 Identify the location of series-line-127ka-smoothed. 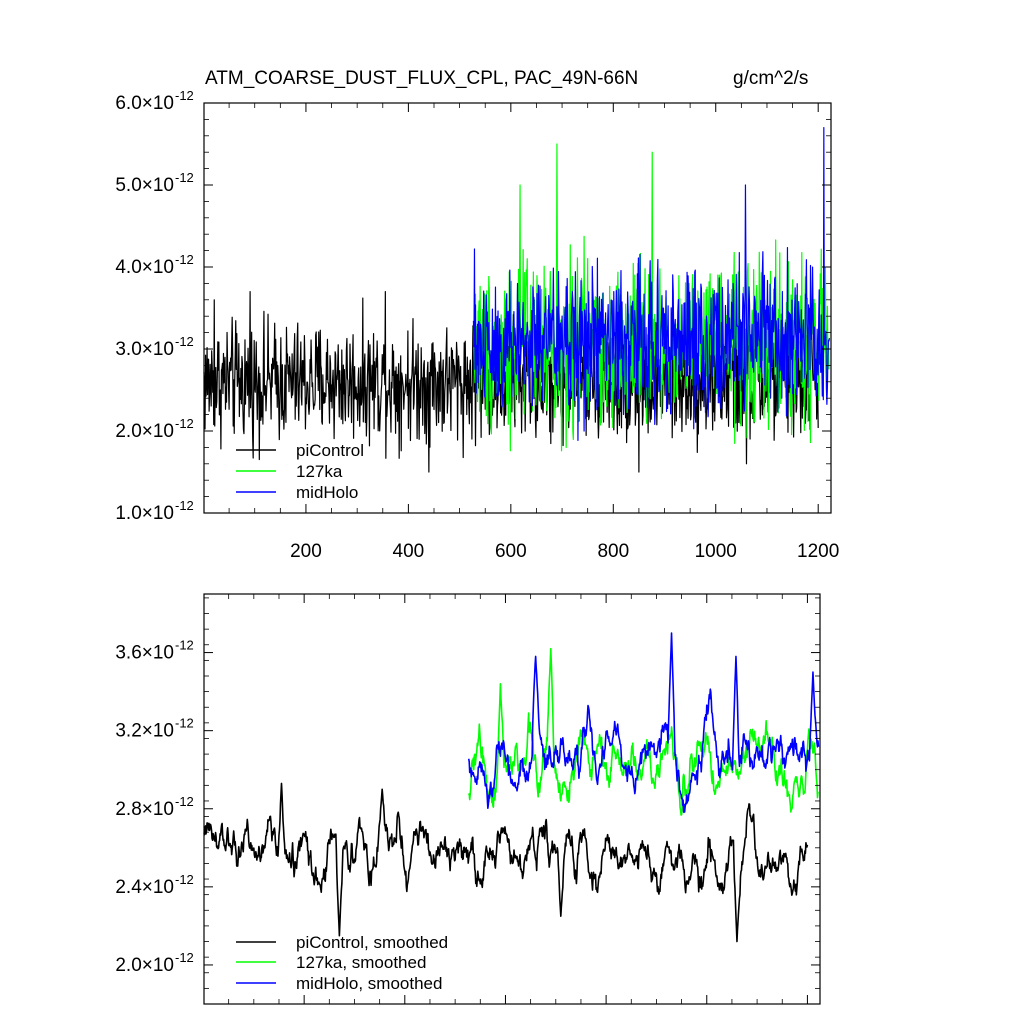
(643, 731).